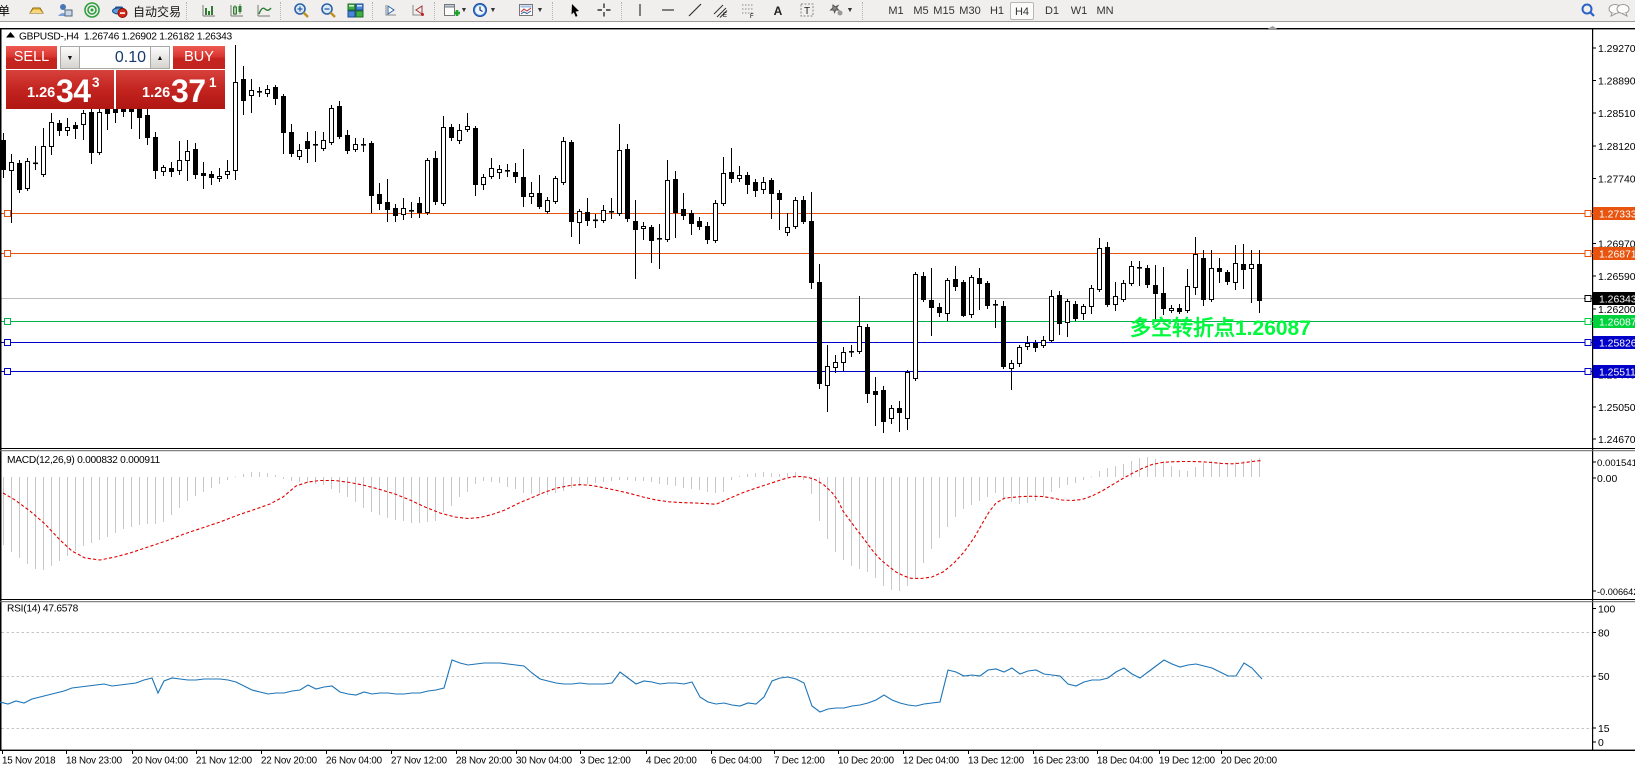 The height and width of the screenshot is (768, 1635). Describe the element at coordinates (544, 761) in the screenshot. I see `svg-text: 30 Nov 04:00` at that location.